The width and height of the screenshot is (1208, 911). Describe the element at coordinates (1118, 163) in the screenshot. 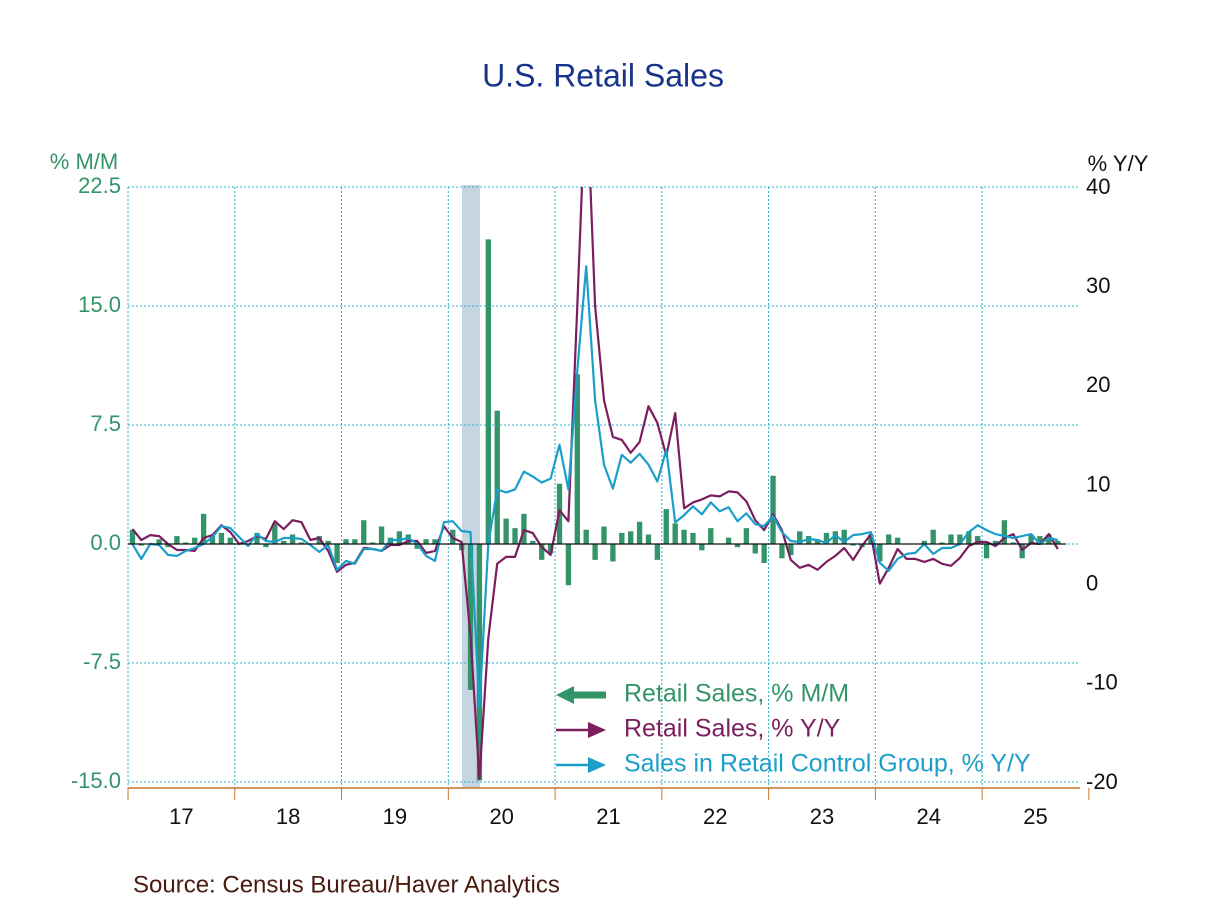

I see `y2-axis-label: % Y/Y` at that location.